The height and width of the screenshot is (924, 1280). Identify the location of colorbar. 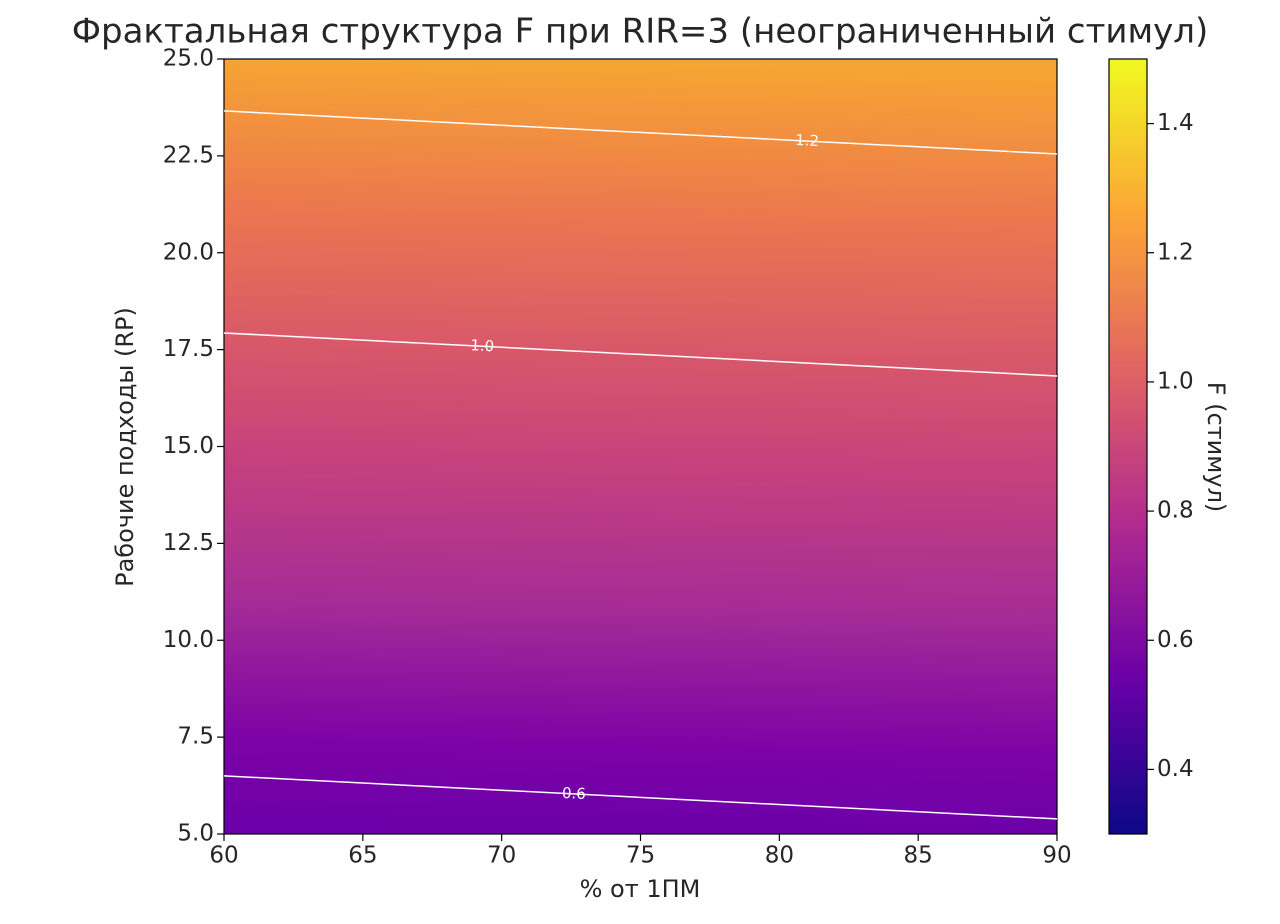
(1128, 446).